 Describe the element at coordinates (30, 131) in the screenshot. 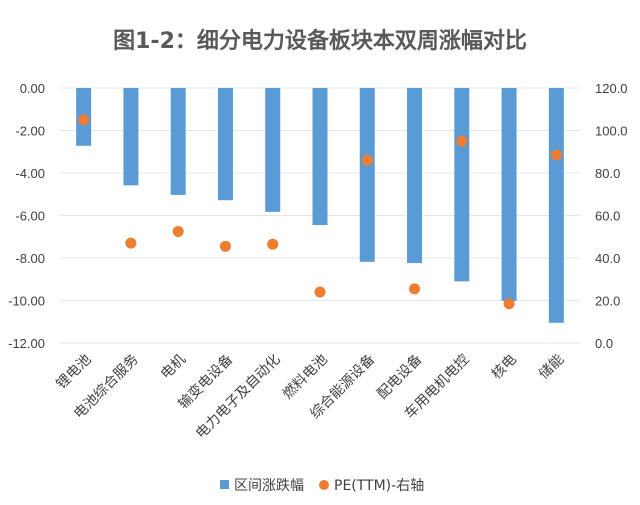

I see `left-tick-label: -2.00` at that location.